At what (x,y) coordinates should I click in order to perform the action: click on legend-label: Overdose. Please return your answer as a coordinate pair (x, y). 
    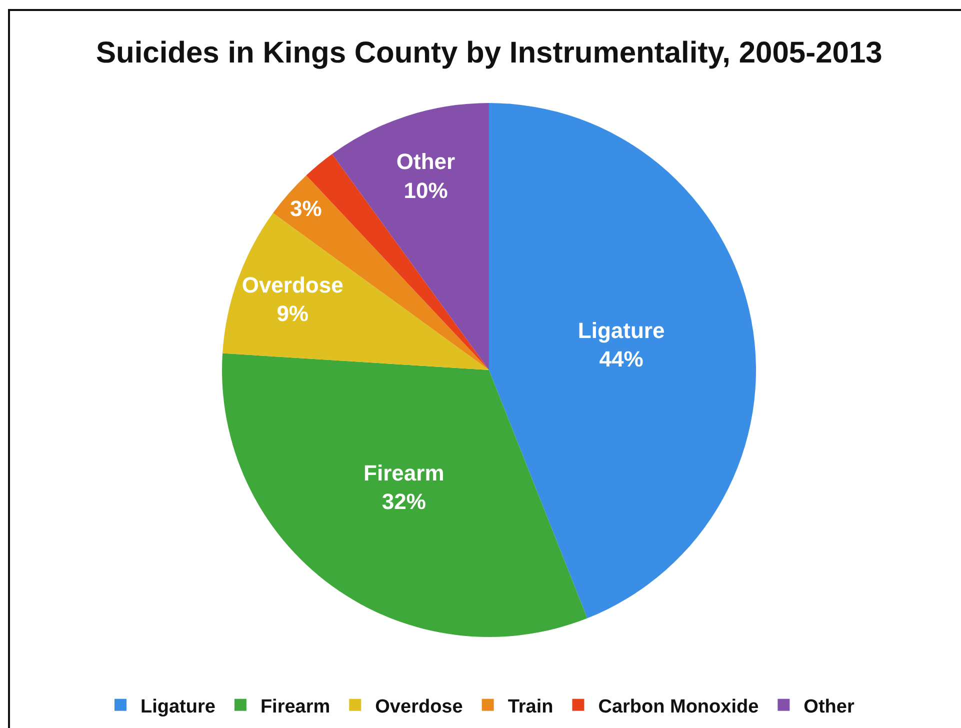
    Looking at the image, I should click on (419, 707).